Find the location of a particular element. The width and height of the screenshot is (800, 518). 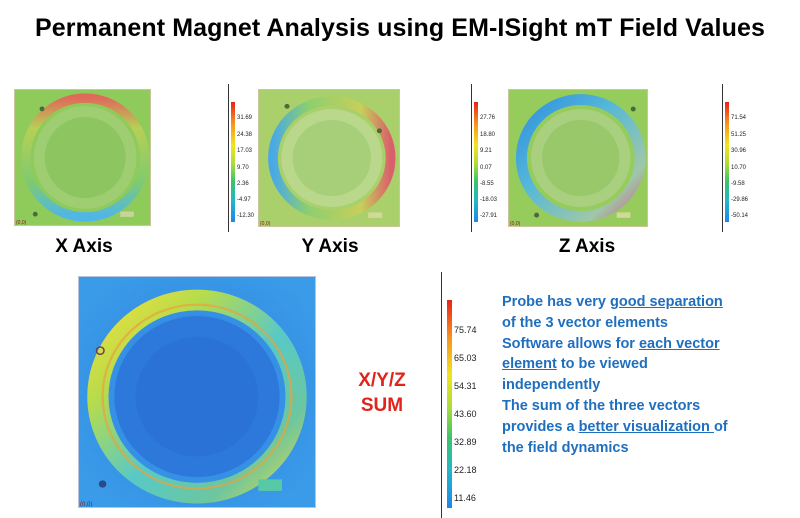

x-map-origin: (0,0) is located at coordinates (21, 223).